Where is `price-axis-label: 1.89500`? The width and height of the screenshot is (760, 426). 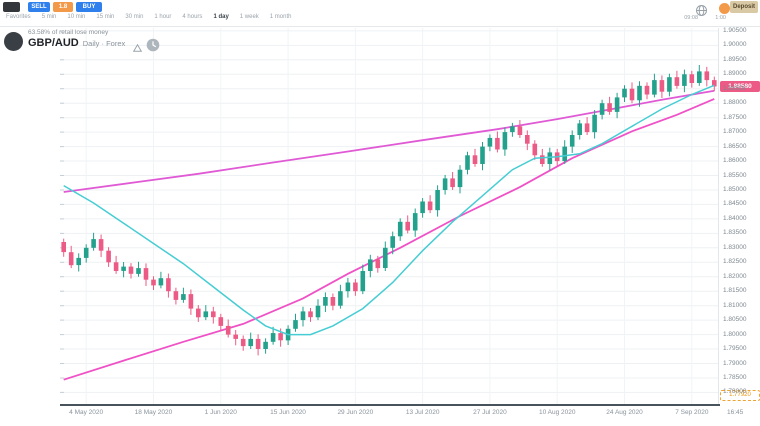
price-axis-label: 1.89500 is located at coordinates (735, 59).